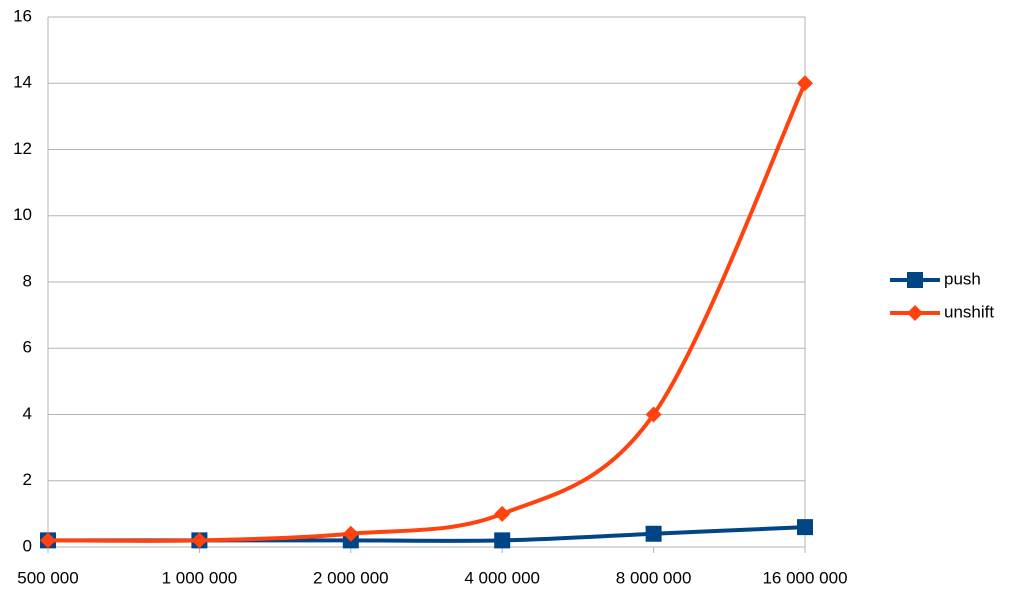 The height and width of the screenshot is (595, 1024). Describe the element at coordinates (27, 479) in the screenshot. I see `y-tick-label: 2` at that location.